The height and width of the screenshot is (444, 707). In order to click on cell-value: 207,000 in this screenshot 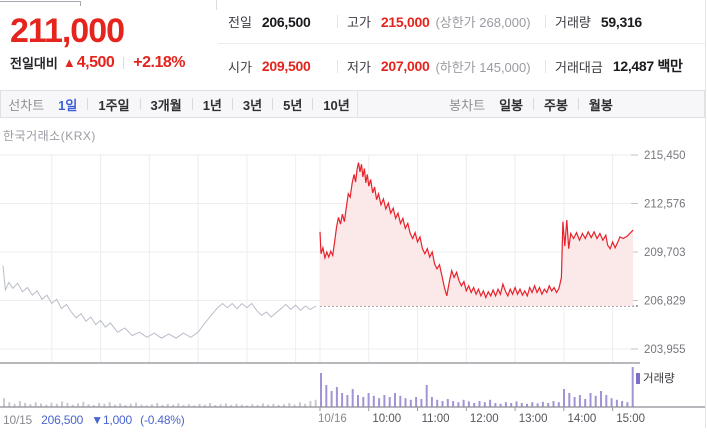, I will do `click(405, 66)`.